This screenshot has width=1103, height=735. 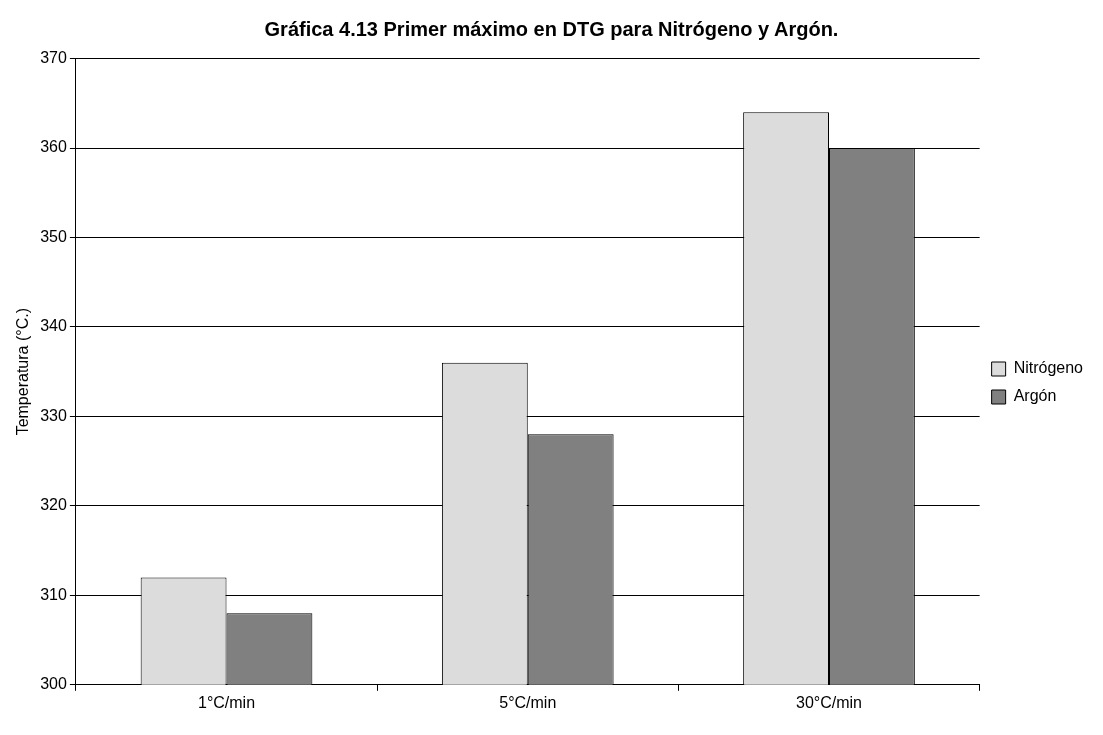 I want to click on legend-label: Argón, so click(x=1035, y=396).